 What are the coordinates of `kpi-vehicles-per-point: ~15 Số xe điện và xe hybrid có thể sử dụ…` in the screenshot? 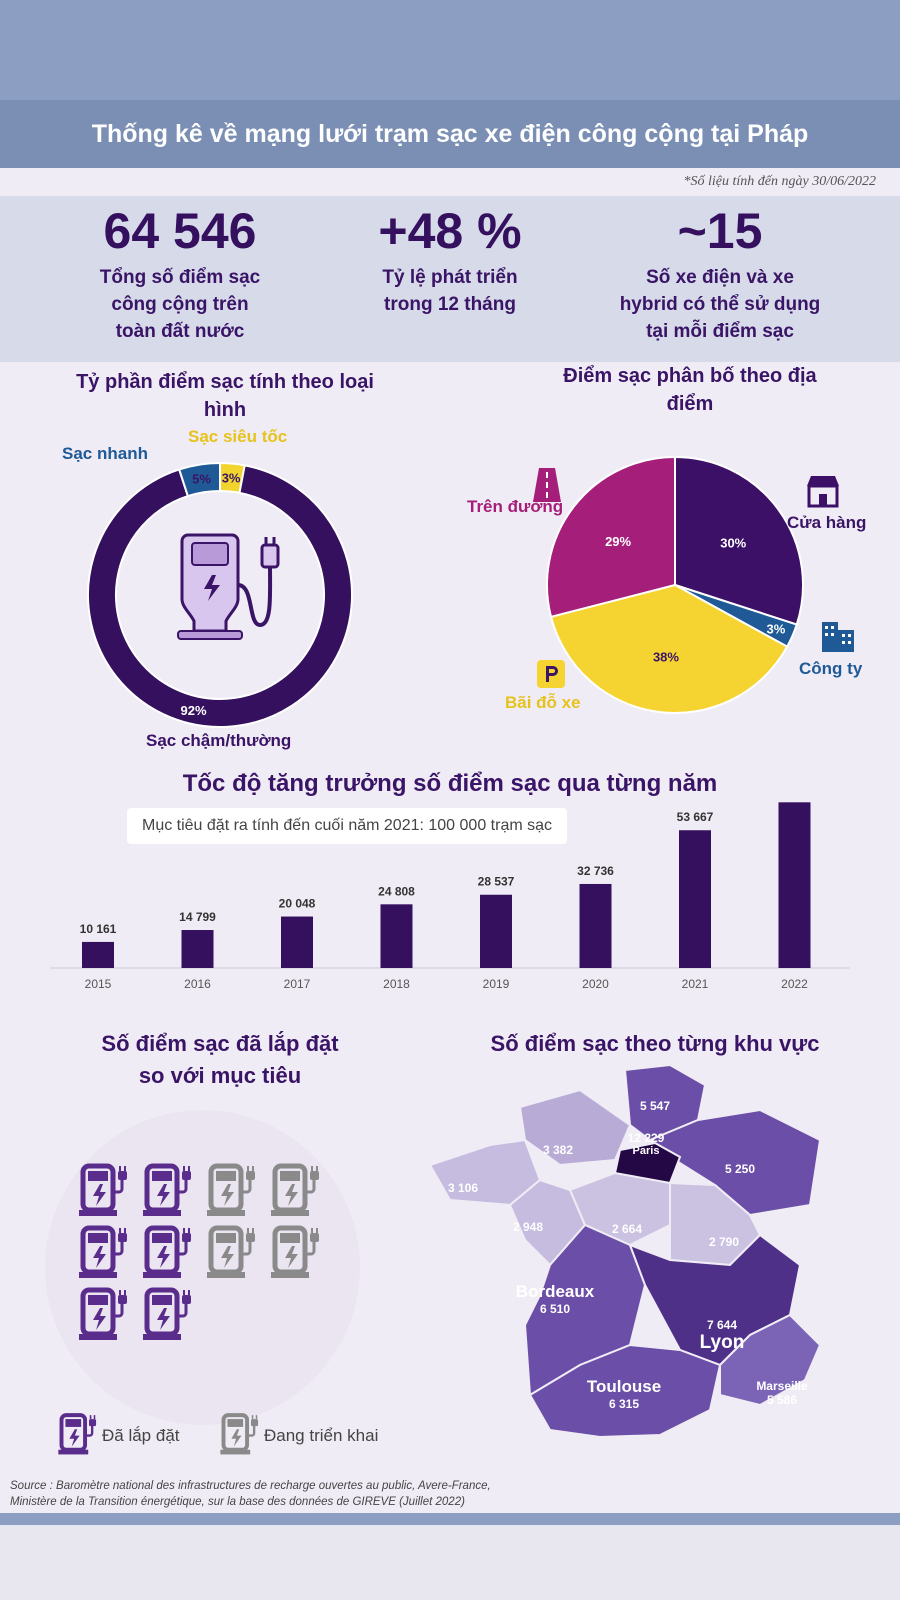 It's located at (720, 272).